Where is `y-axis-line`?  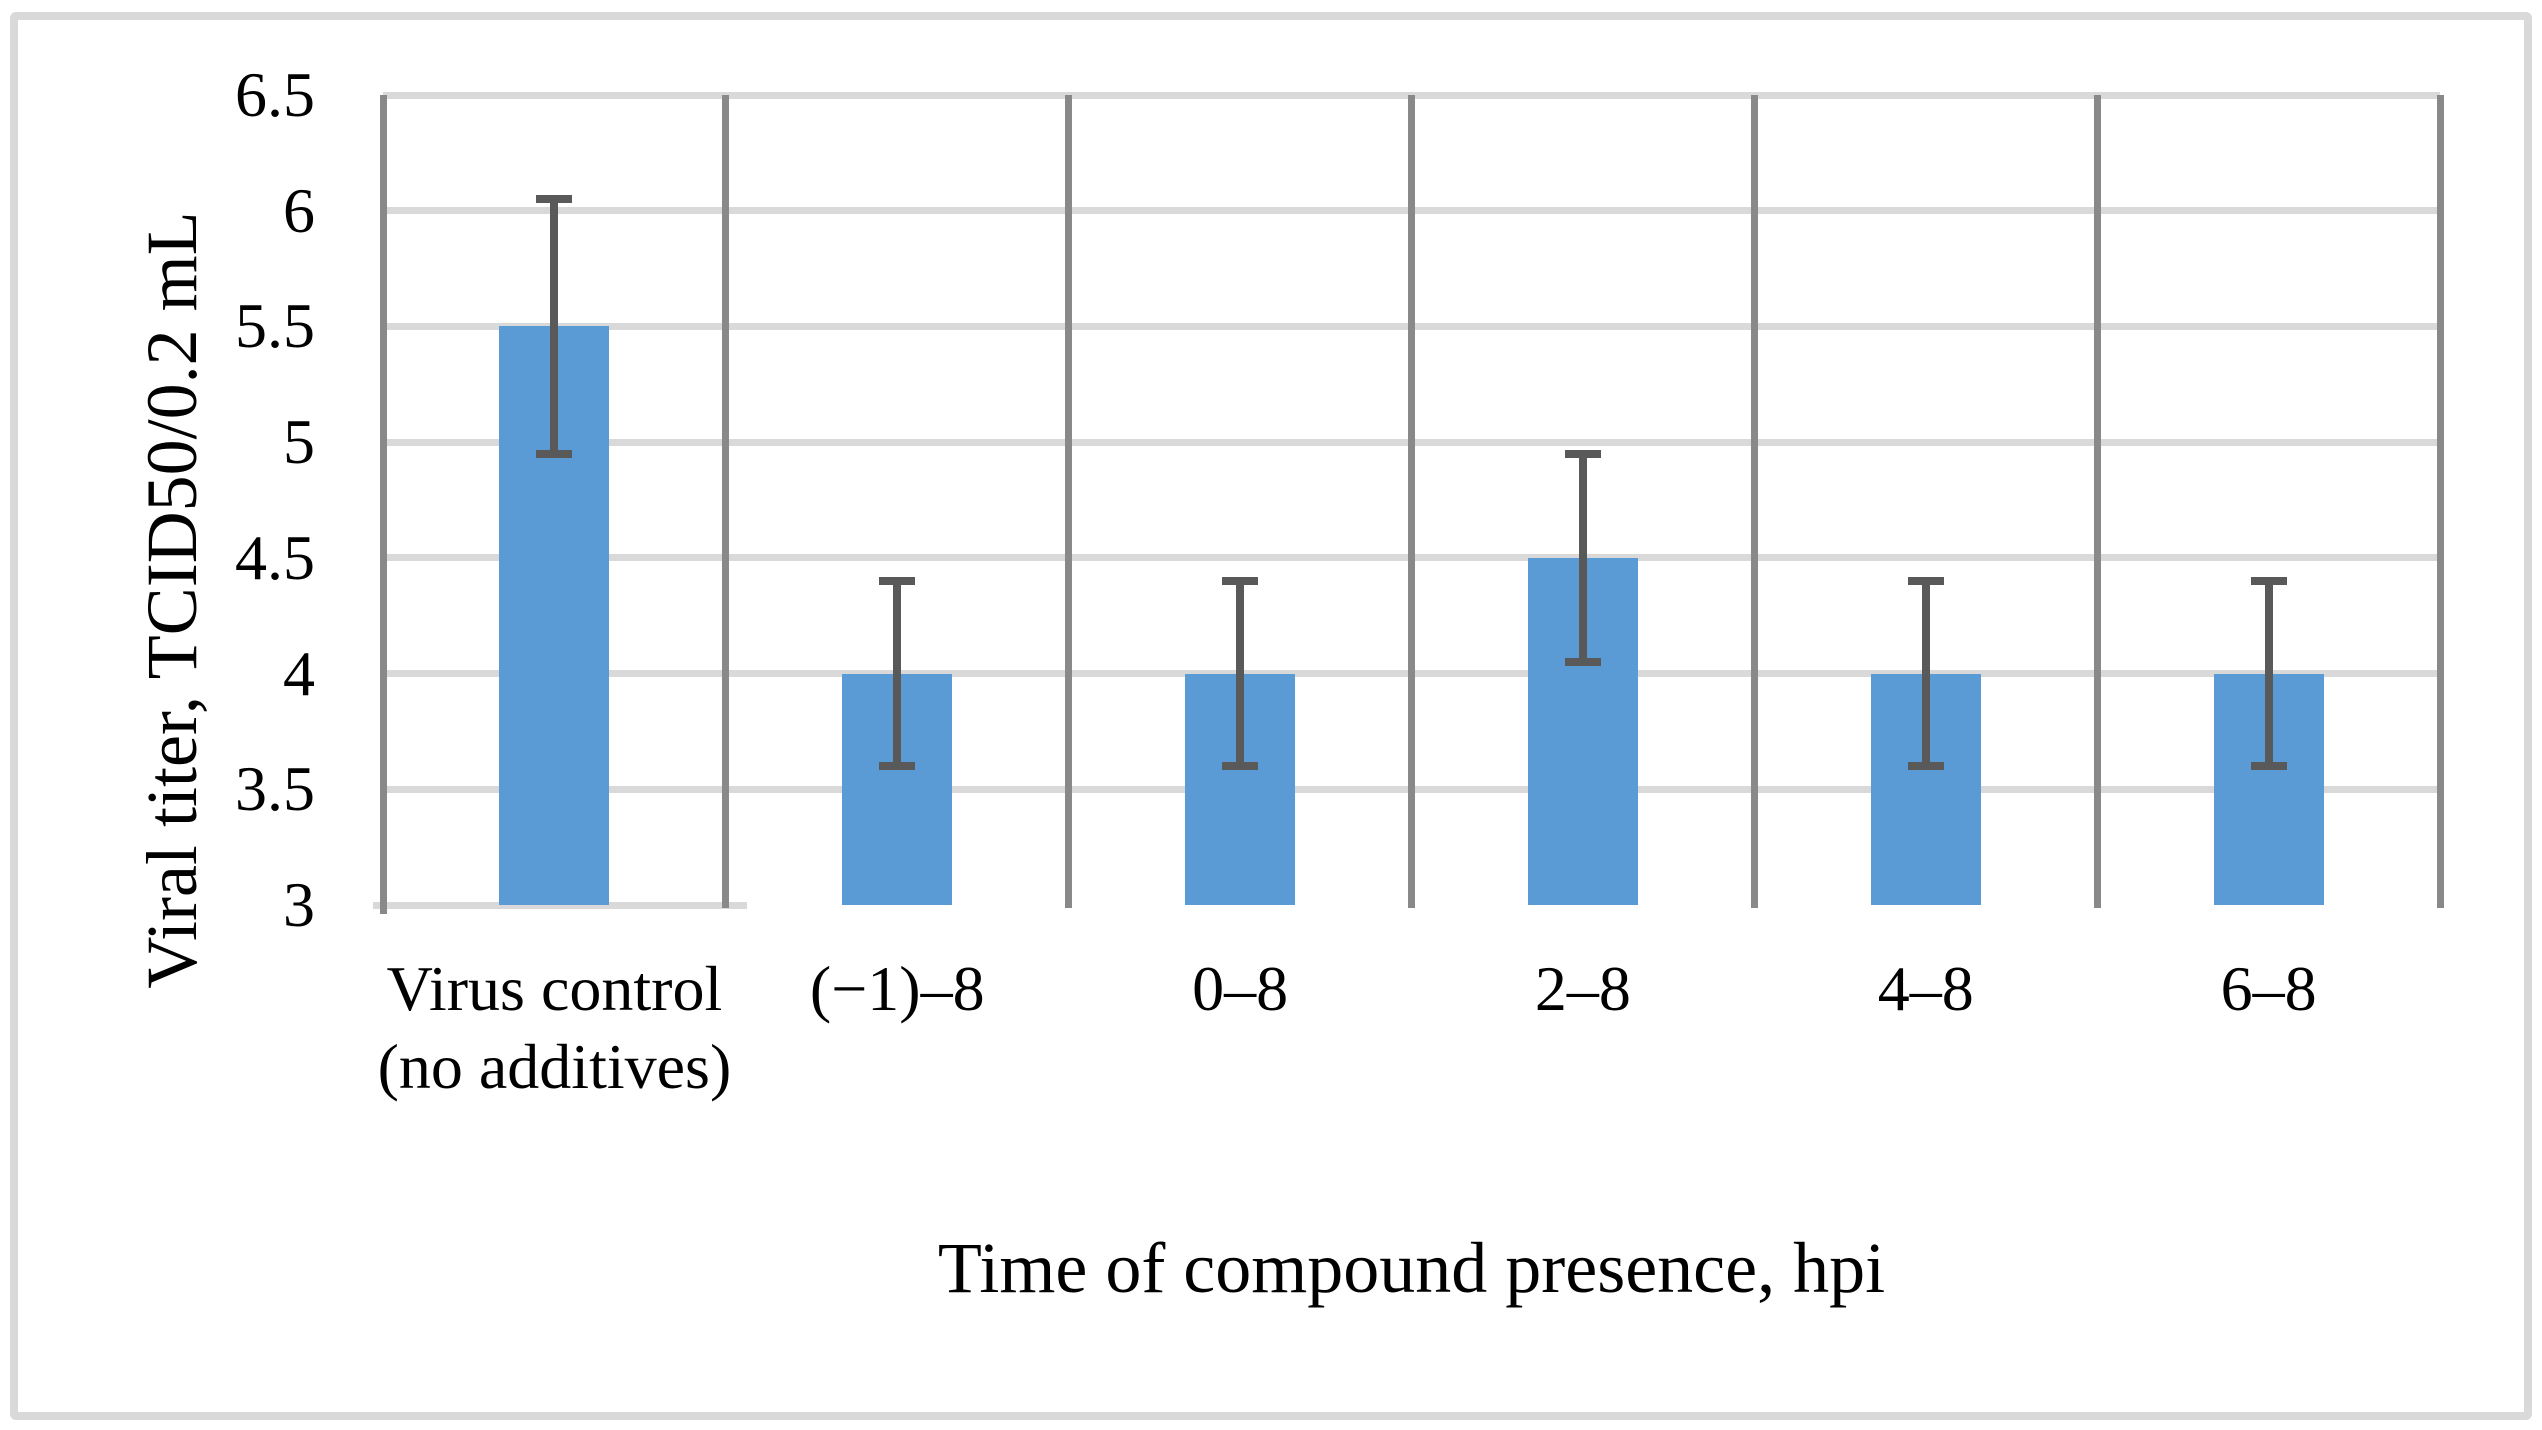 y-axis-line is located at coordinates (383, 504).